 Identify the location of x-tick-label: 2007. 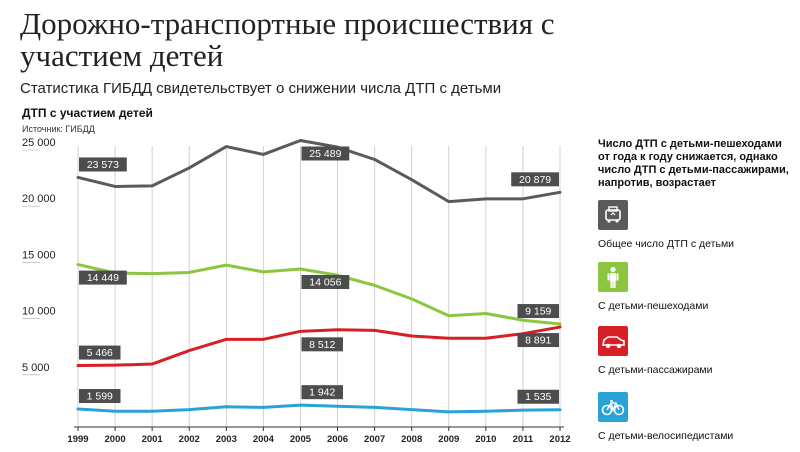
(374, 439).